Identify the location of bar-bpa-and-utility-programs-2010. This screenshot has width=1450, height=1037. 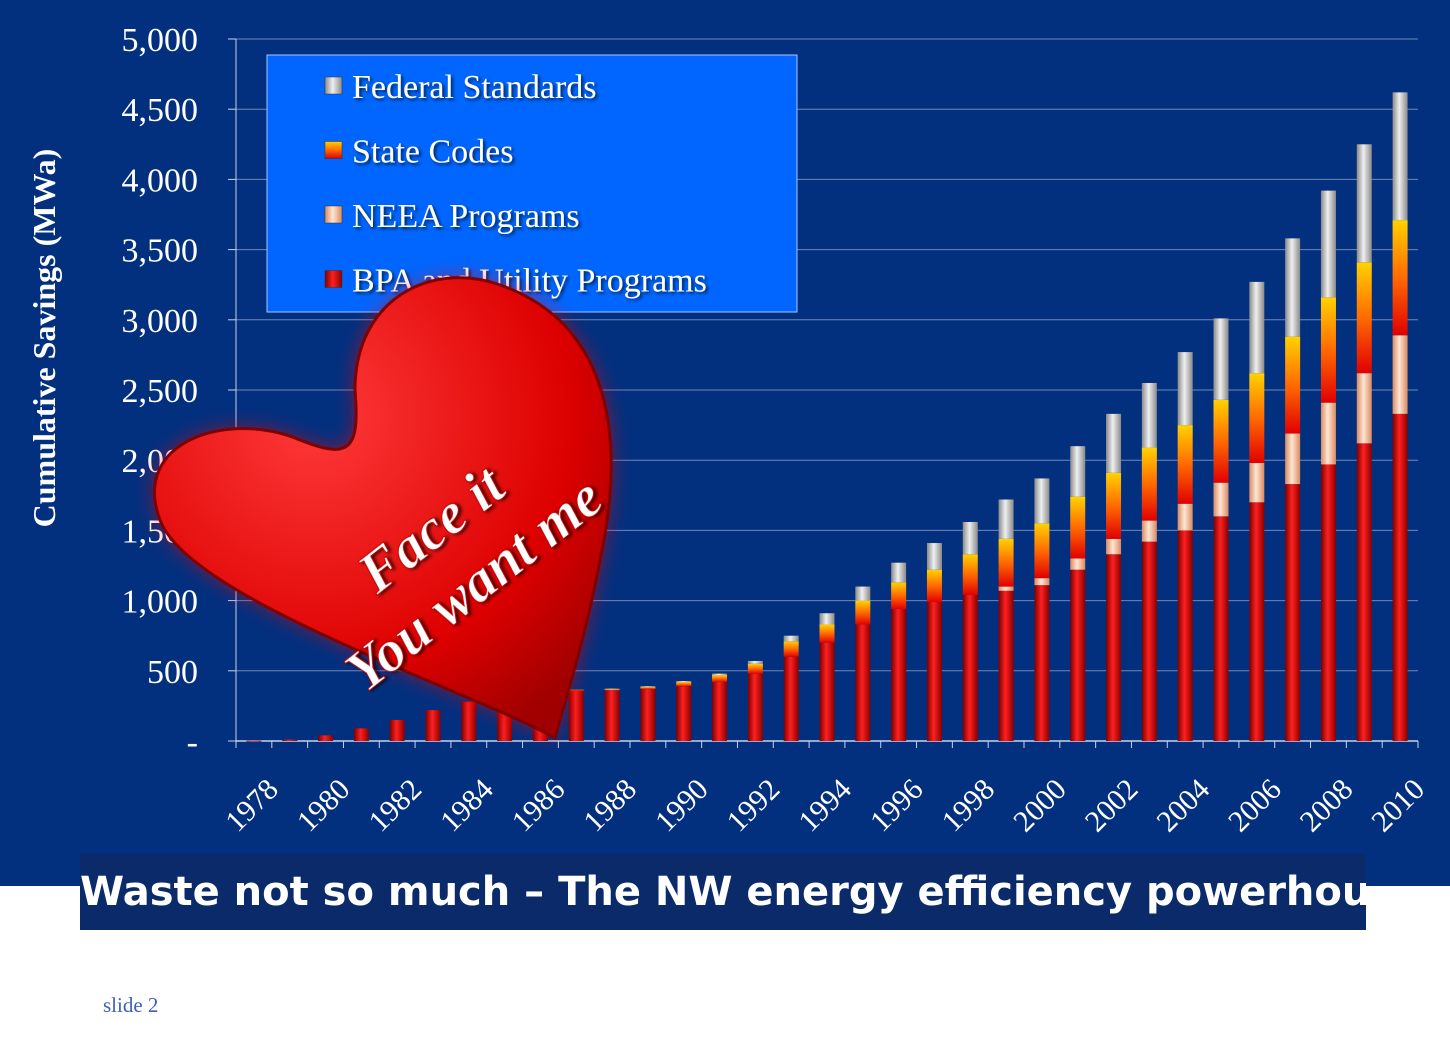
(1400, 577).